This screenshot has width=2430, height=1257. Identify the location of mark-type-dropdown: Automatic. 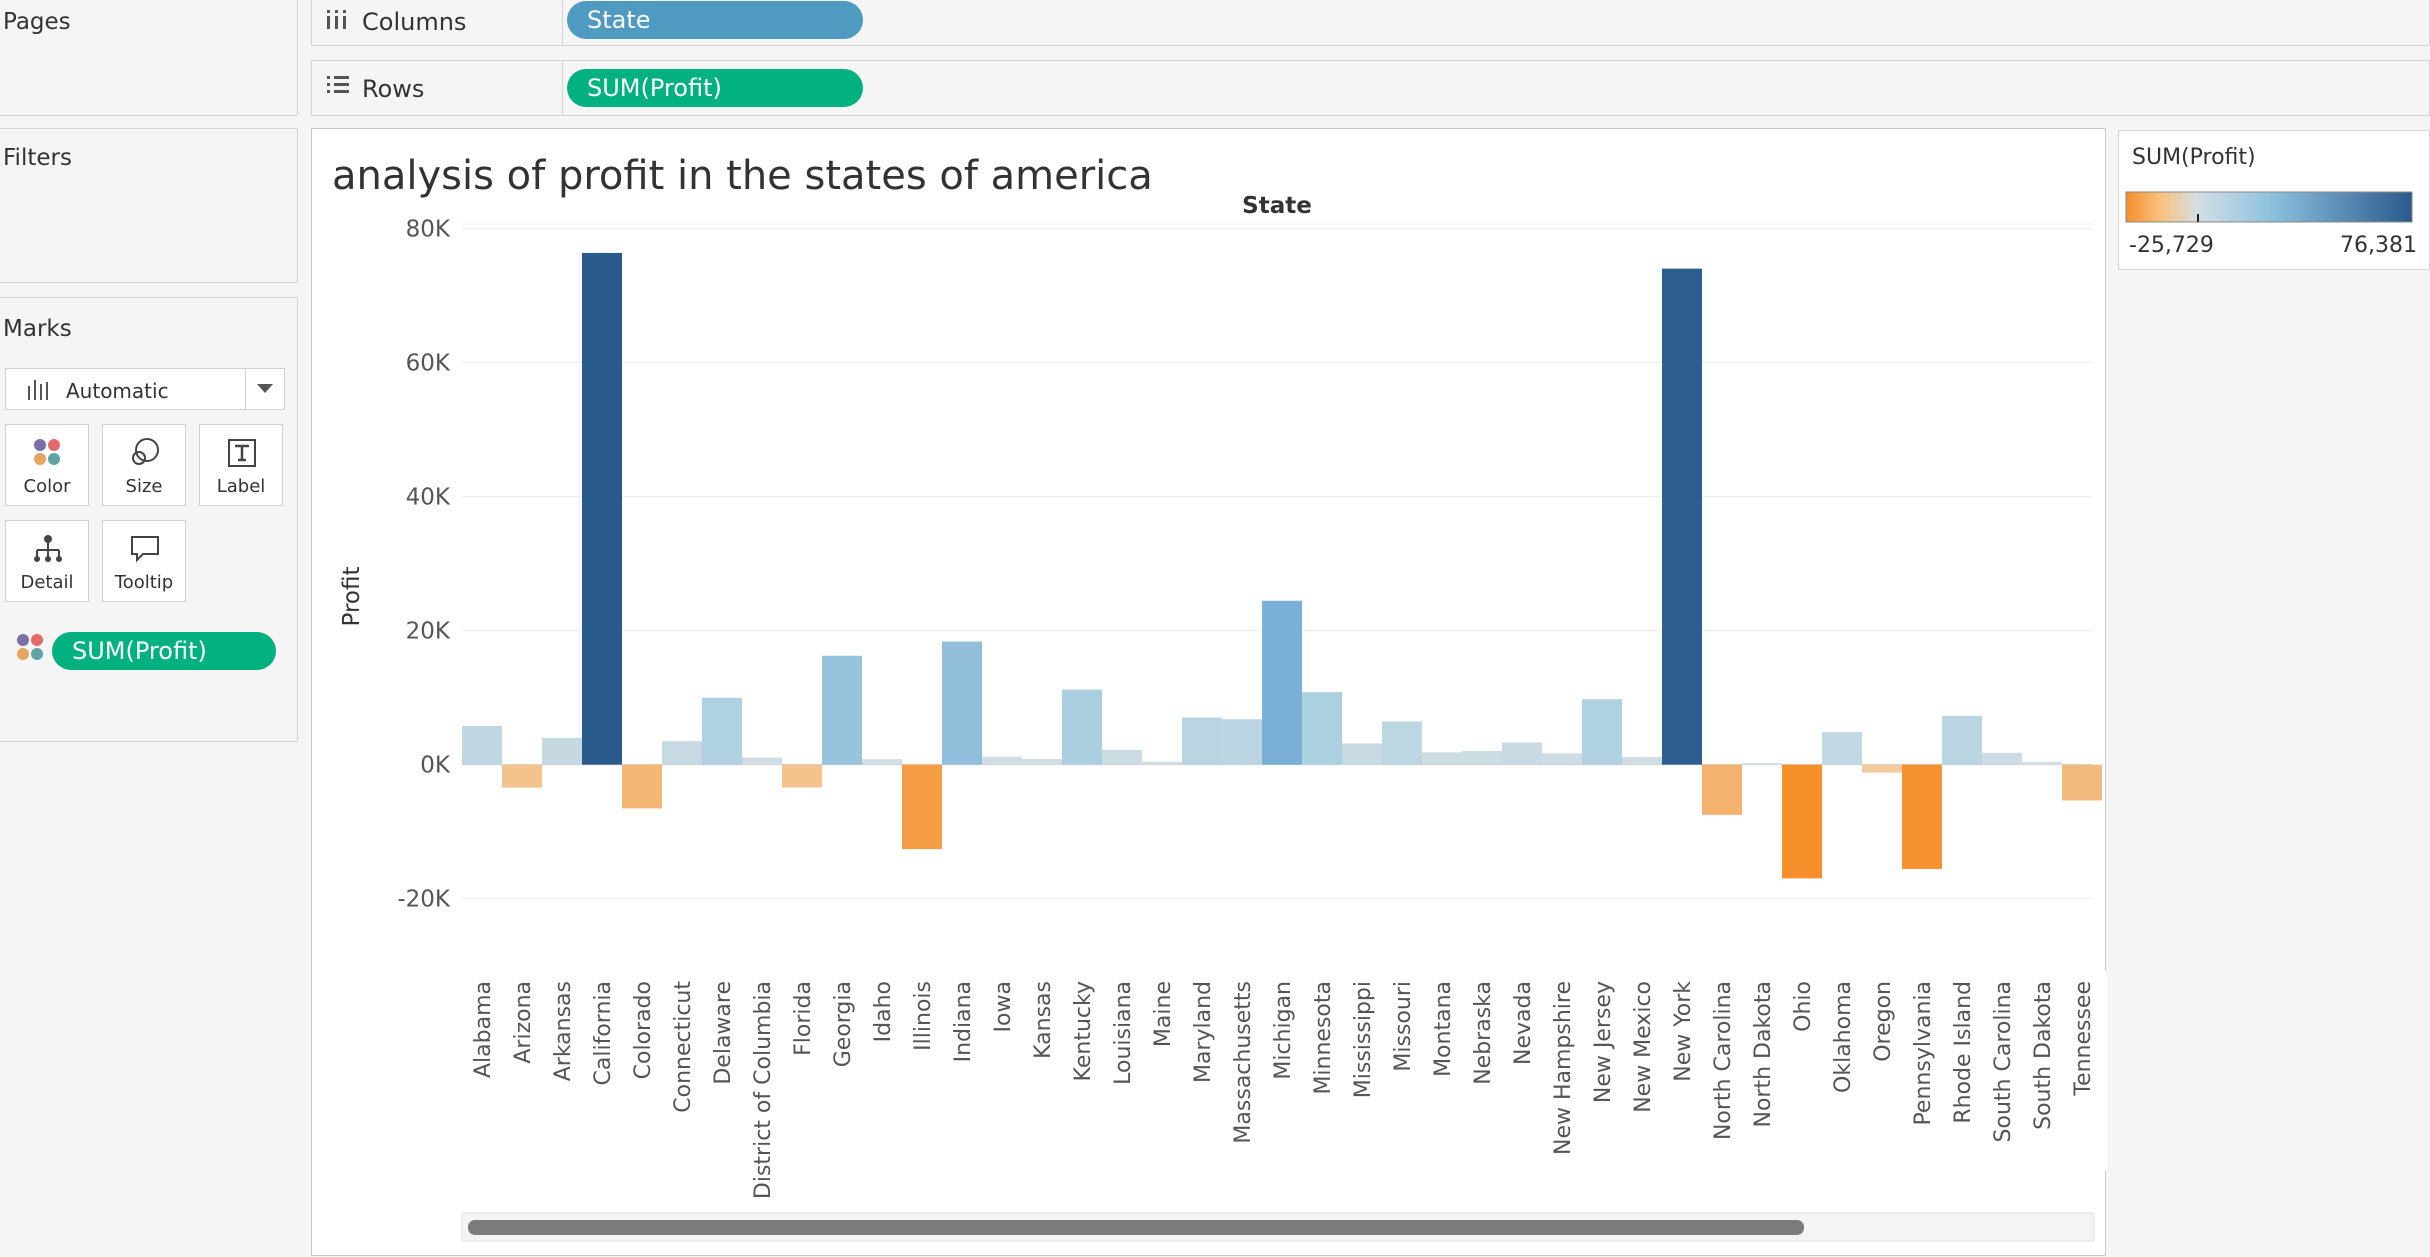
(145, 389).